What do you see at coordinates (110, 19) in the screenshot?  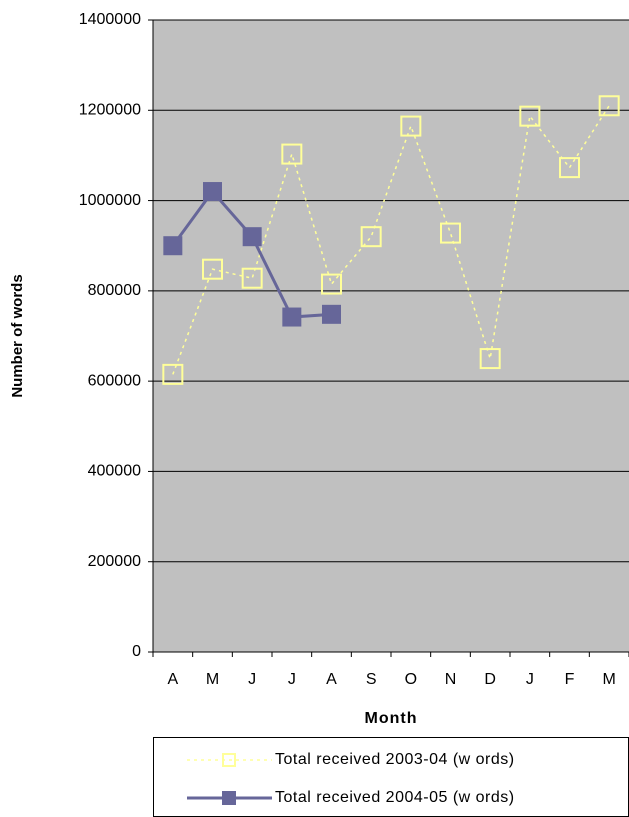 I see `y-tick-label: 1400000` at bounding box center [110, 19].